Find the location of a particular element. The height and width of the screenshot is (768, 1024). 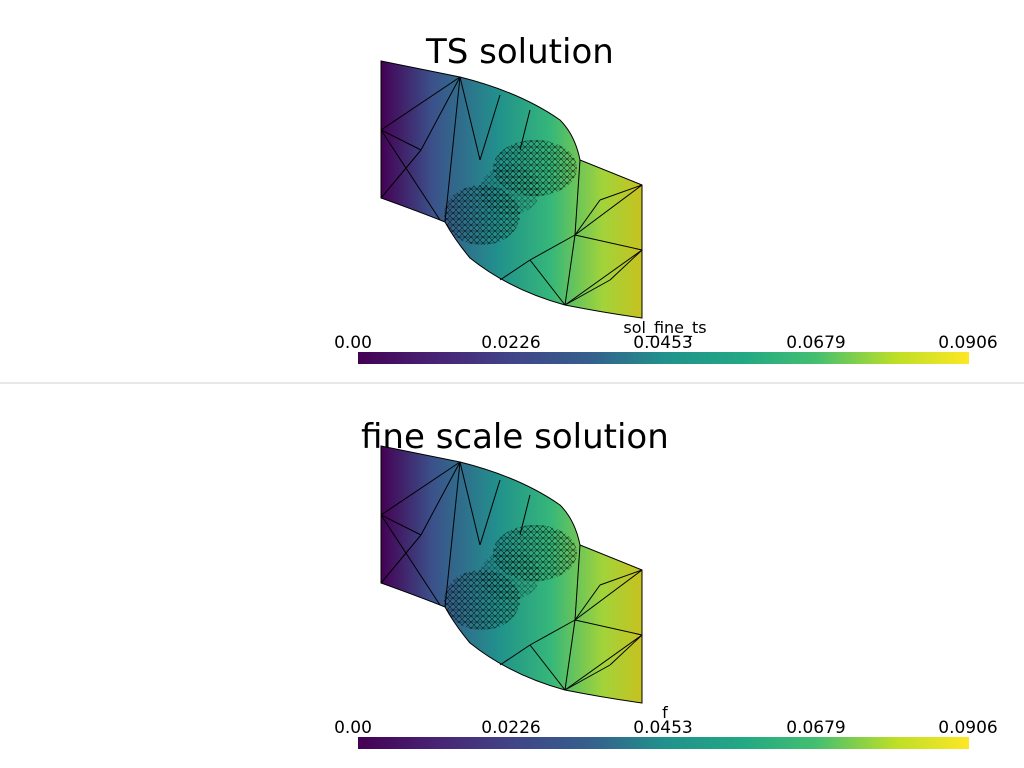

scalar-bar-title: f is located at coordinates (665, 712).